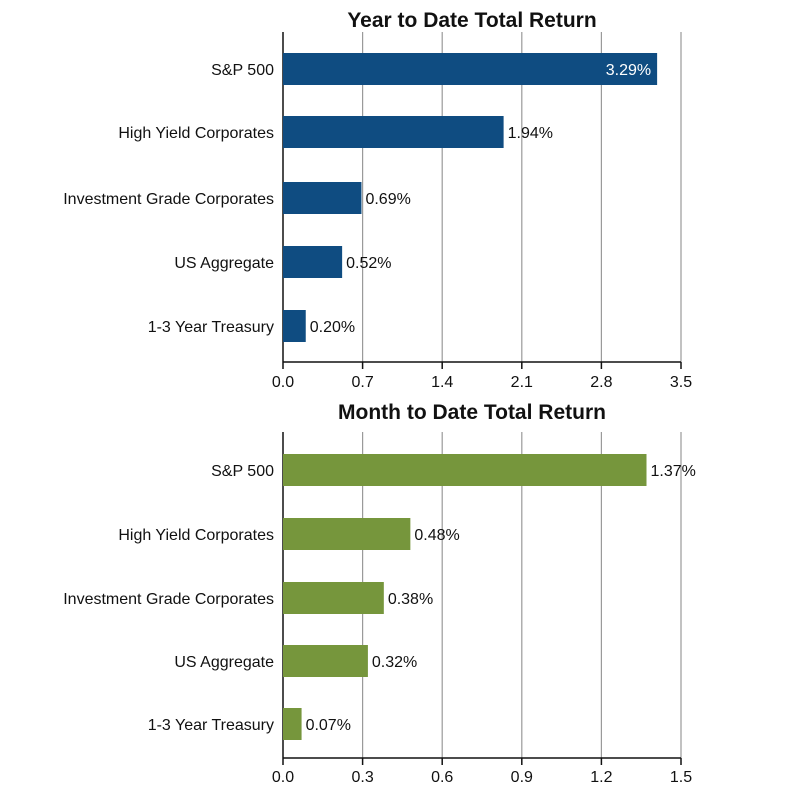 The height and width of the screenshot is (800, 805). Describe the element at coordinates (472, 412) in the screenshot. I see `mtd-chart-title: Month to Date Total Return` at that location.